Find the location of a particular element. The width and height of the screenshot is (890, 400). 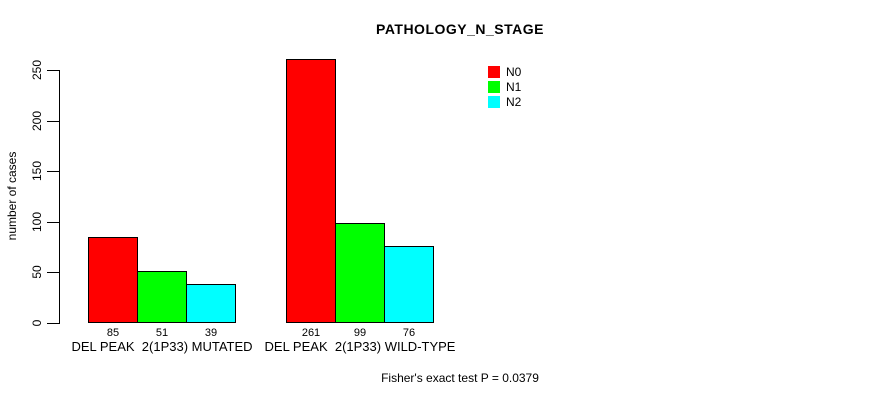

legend-label-n1: N1 is located at coordinates (514, 86).